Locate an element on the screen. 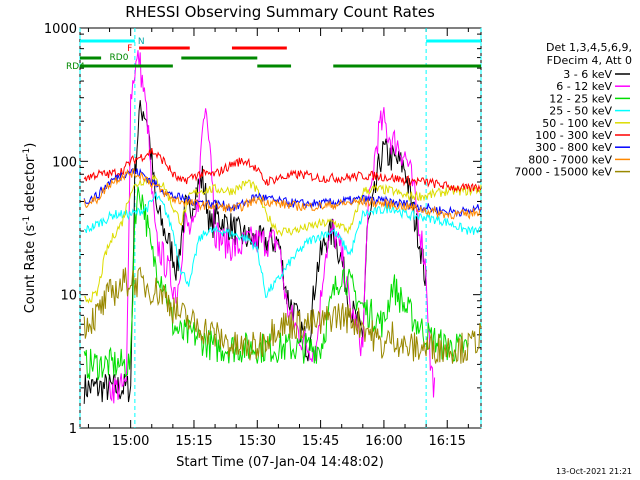 The width and height of the screenshot is (640, 480). legend-label-0: 3 - 6 keV is located at coordinates (587, 74).